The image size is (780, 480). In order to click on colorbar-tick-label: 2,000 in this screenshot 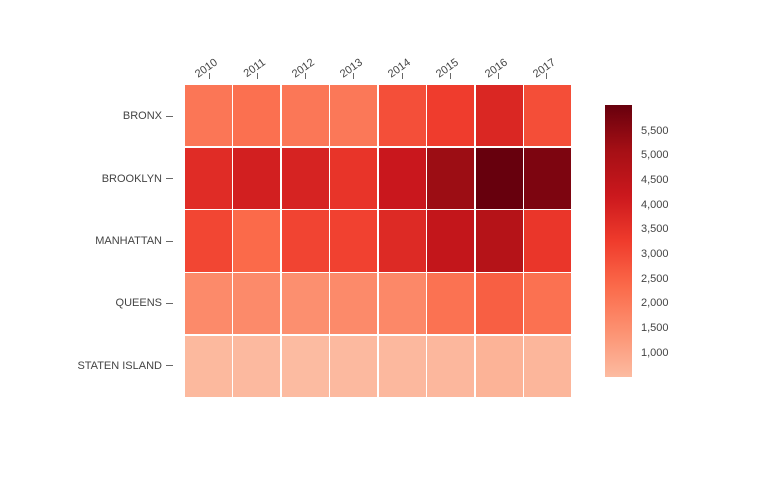, I will do `click(655, 303)`.